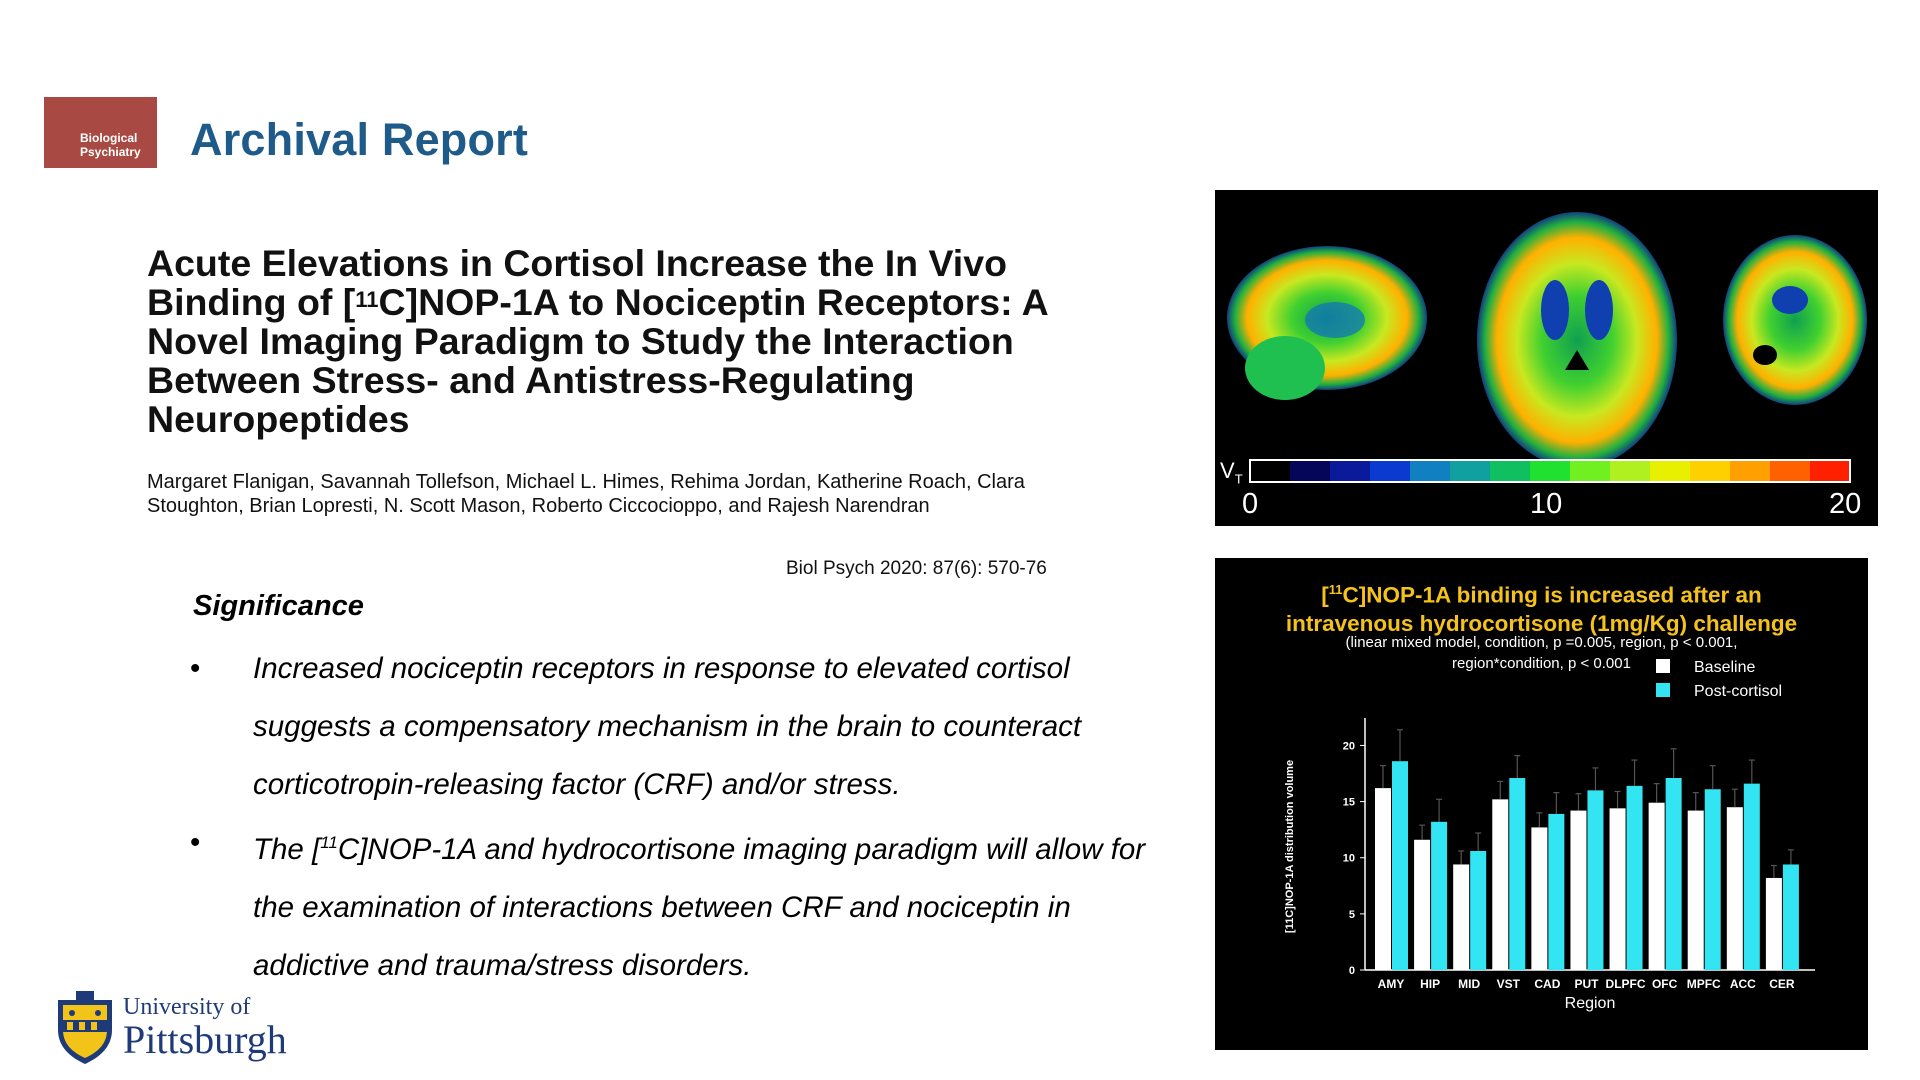 The image size is (1920, 1080). What do you see at coordinates (1586, 984) in the screenshot?
I see `x-tick-label: PUT` at bounding box center [1586, 984].